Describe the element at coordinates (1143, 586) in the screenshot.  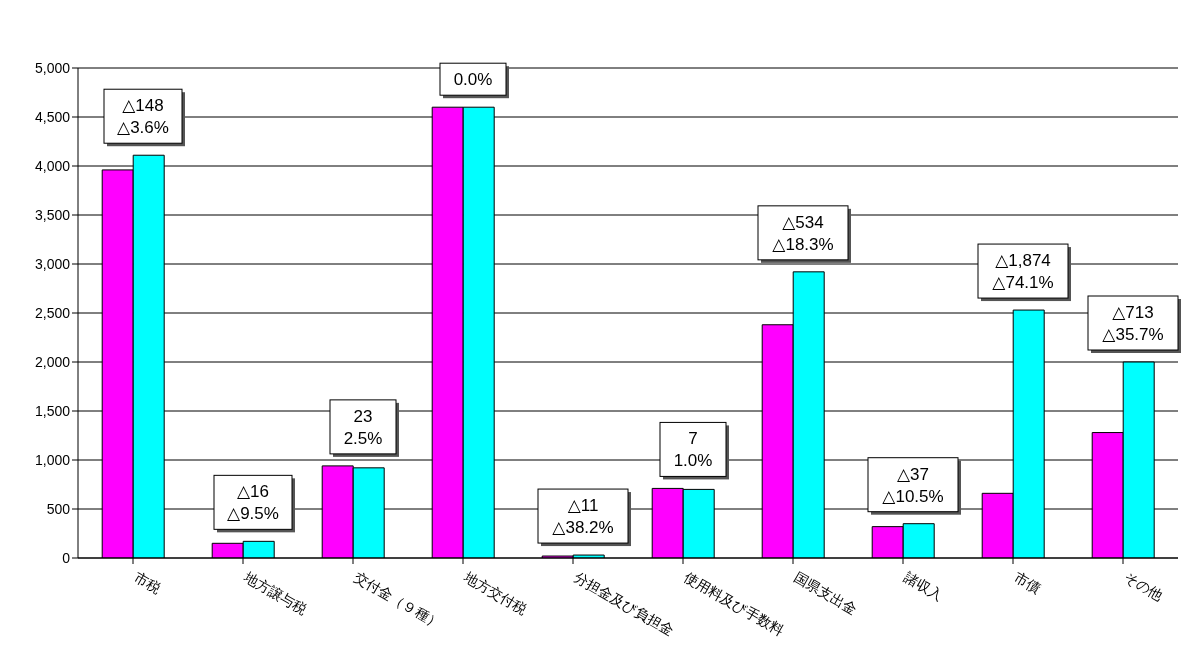
I see `x-tick-label: その他` at that location.